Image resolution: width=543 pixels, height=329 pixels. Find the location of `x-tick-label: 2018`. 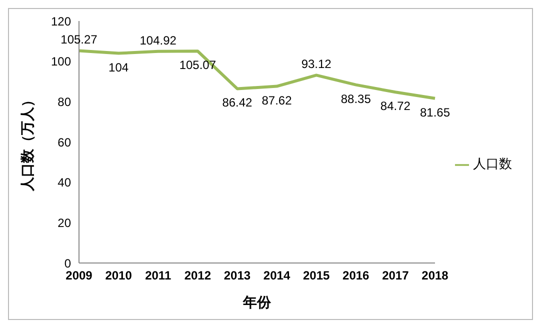

x-tick-label: 2018 is located at coordinates (435, 275).